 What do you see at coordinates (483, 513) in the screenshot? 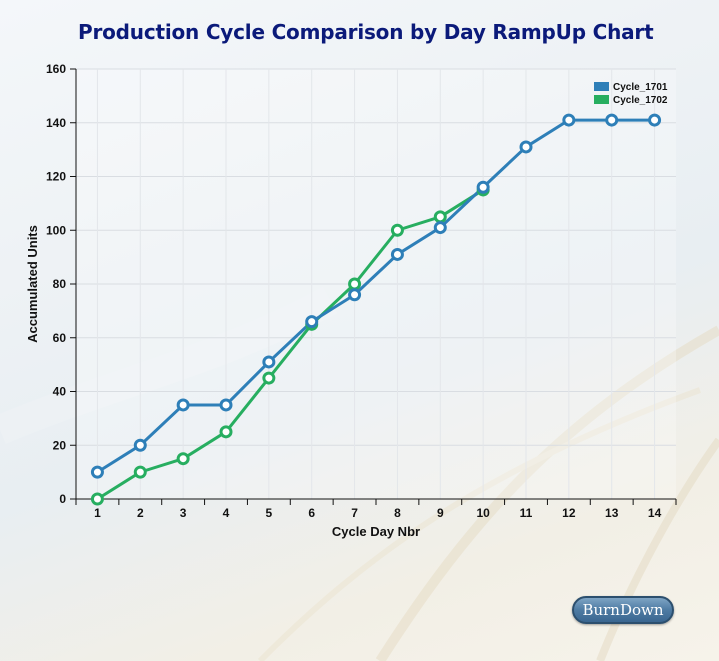
I see `x-tick-label: 10` at bounding box center [483, 513].